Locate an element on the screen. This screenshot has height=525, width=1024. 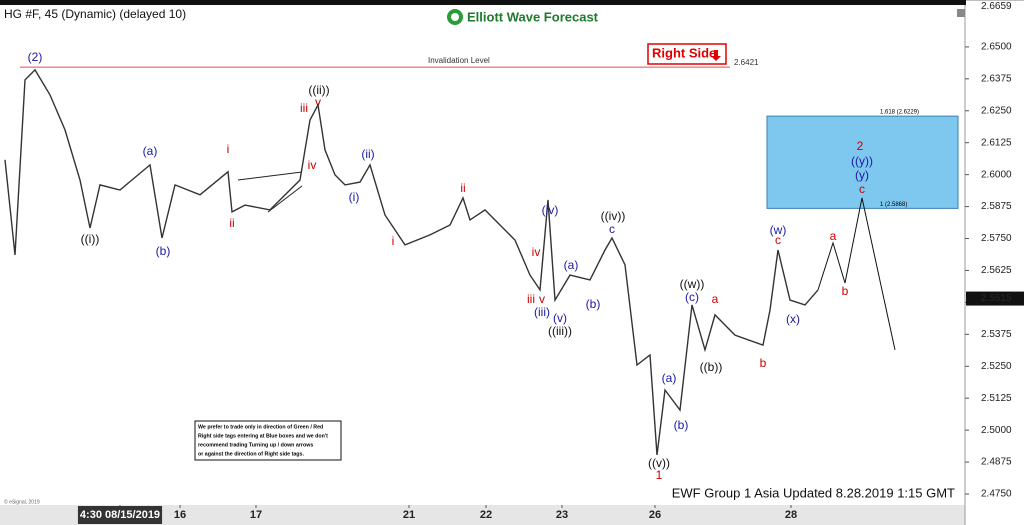
high-price-label: 2.6659 is located at coordinates (996, 6).